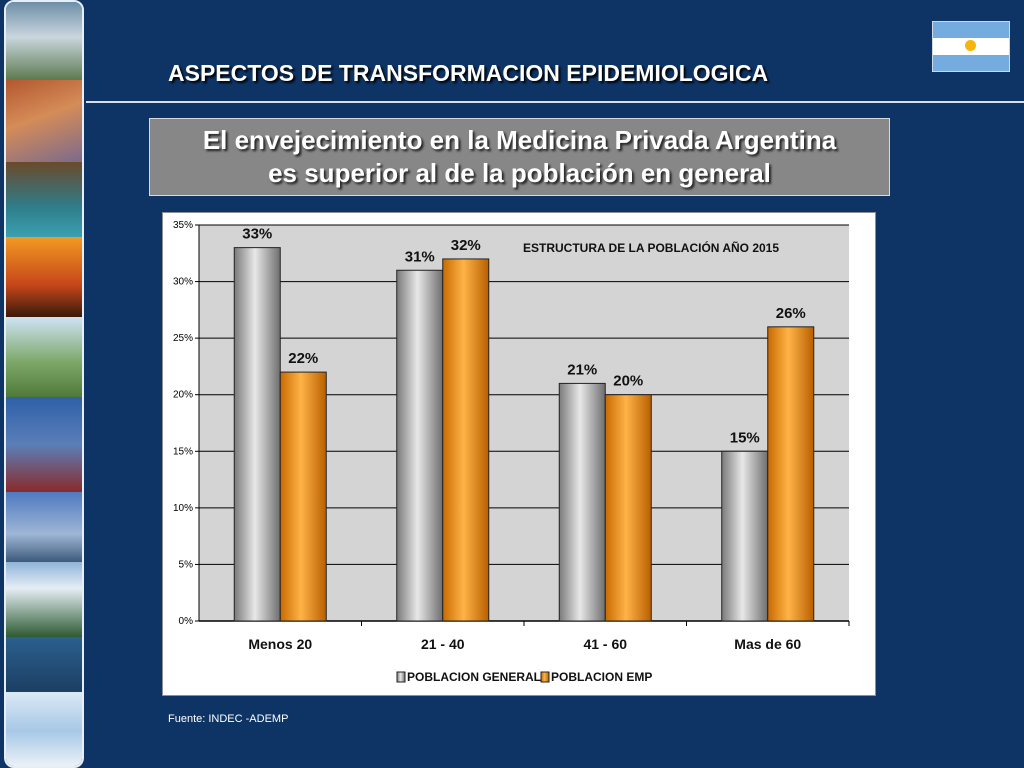 This screenshot has height=768, width=1024. I want to click on wetlands-photo, so click(44, 357).